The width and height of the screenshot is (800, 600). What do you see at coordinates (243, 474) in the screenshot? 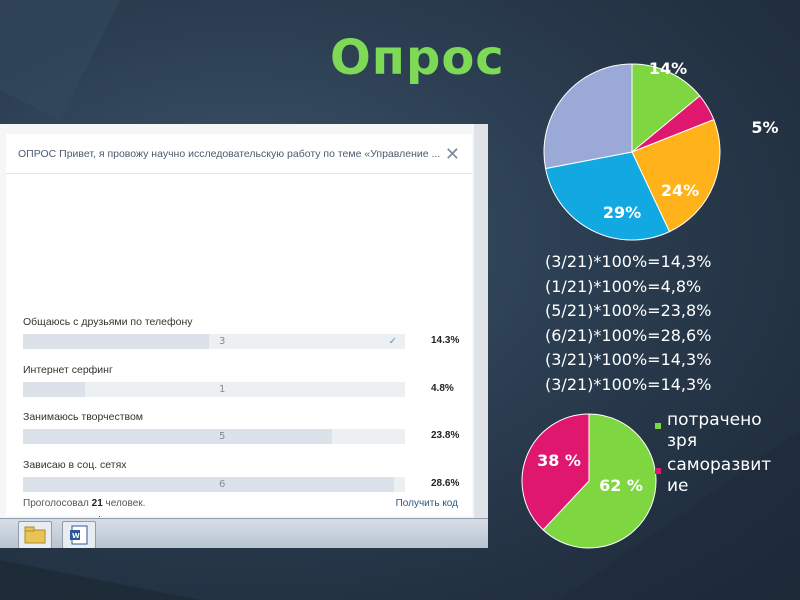
I see `poll-option: Зависаю в соц. сетях 6 28.6%` at bounding box center [243, 474].